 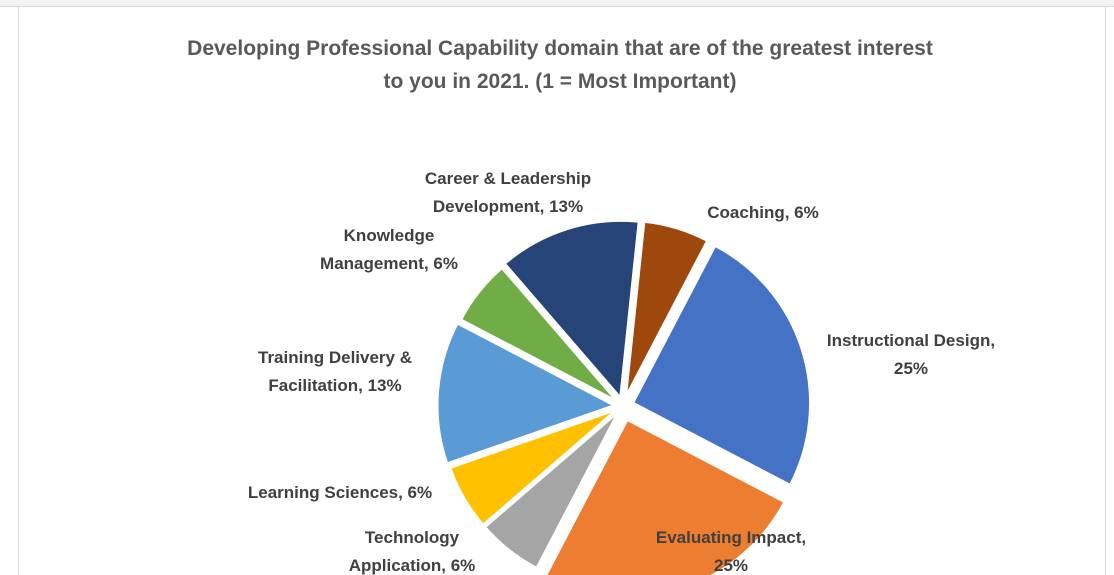 I want to click on slice-label-7-line-0: Career & Leadership, so click(x=508, y=178).